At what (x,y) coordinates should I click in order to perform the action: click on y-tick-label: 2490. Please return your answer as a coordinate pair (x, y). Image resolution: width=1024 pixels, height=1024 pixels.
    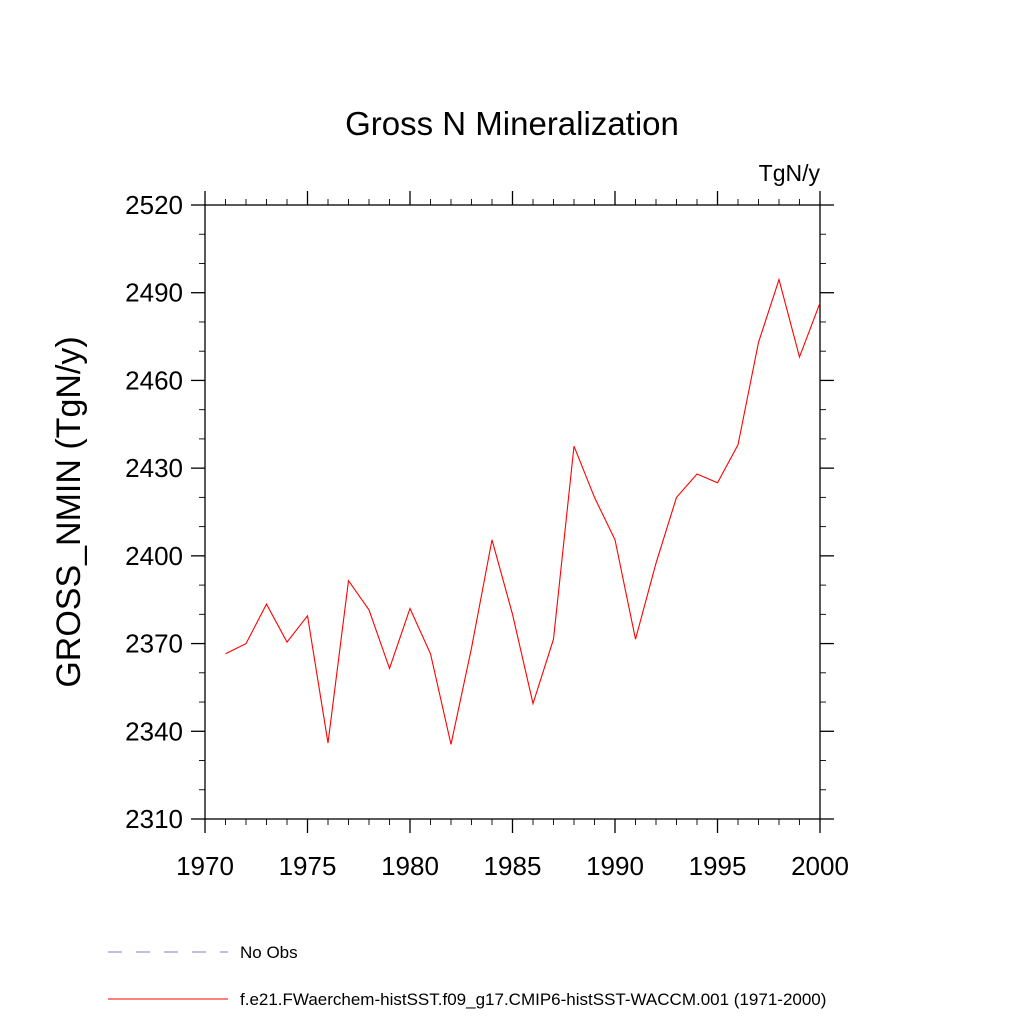
    Looking at the image, I should click on (154, 293).